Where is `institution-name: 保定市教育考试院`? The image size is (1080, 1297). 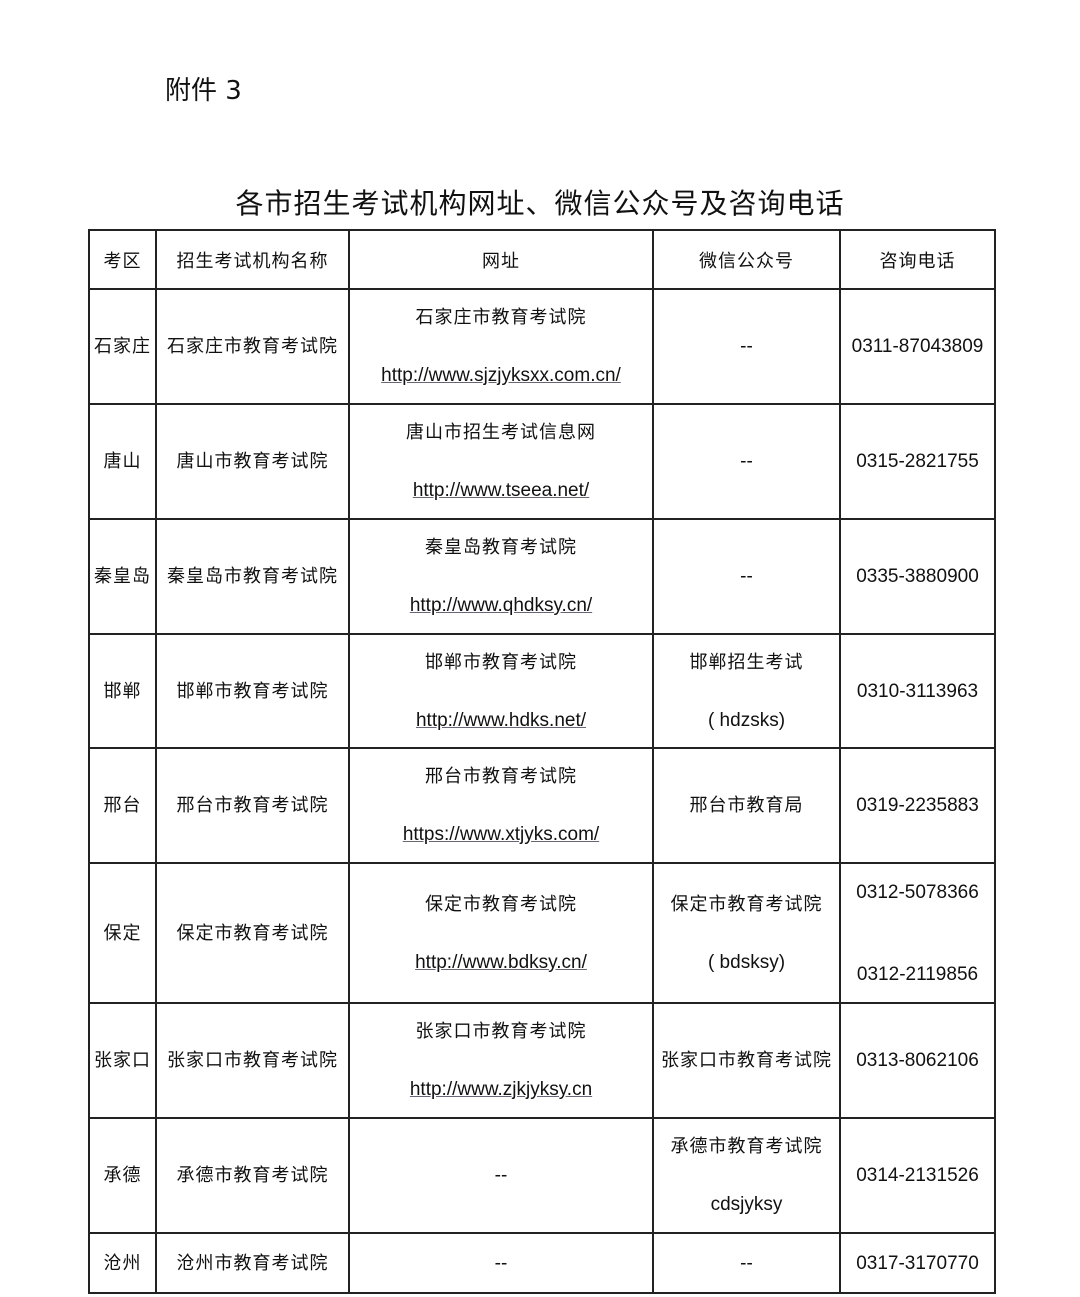
institution-name: 保定市教育考试院 is located at coordinates (252, 933).